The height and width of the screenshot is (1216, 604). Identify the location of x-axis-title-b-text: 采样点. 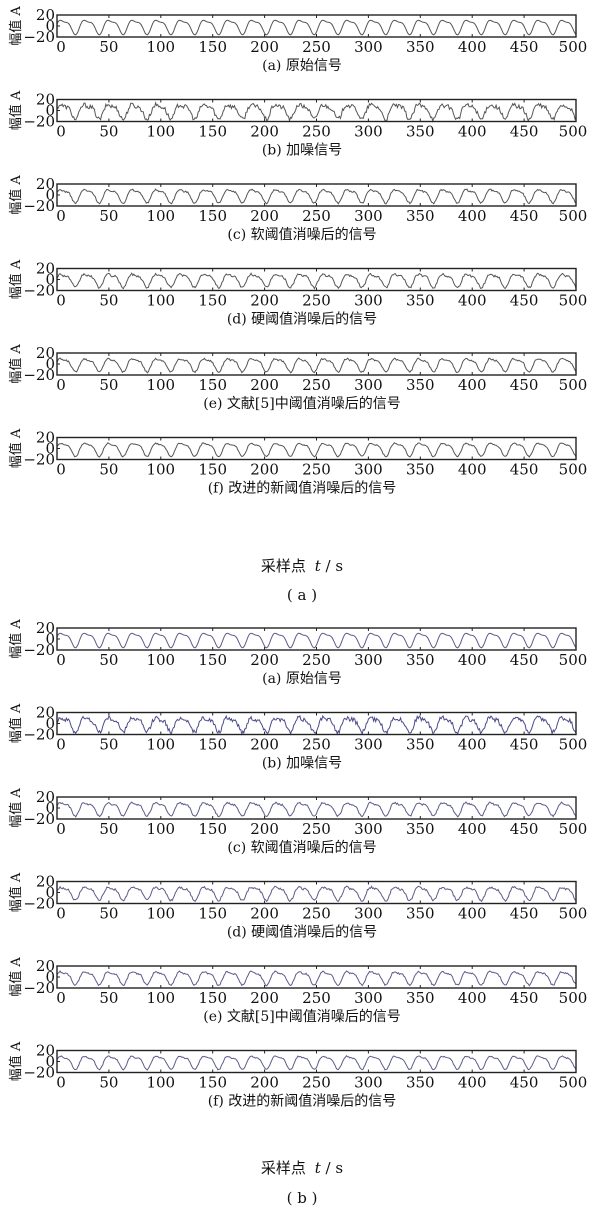
(283, 1168).